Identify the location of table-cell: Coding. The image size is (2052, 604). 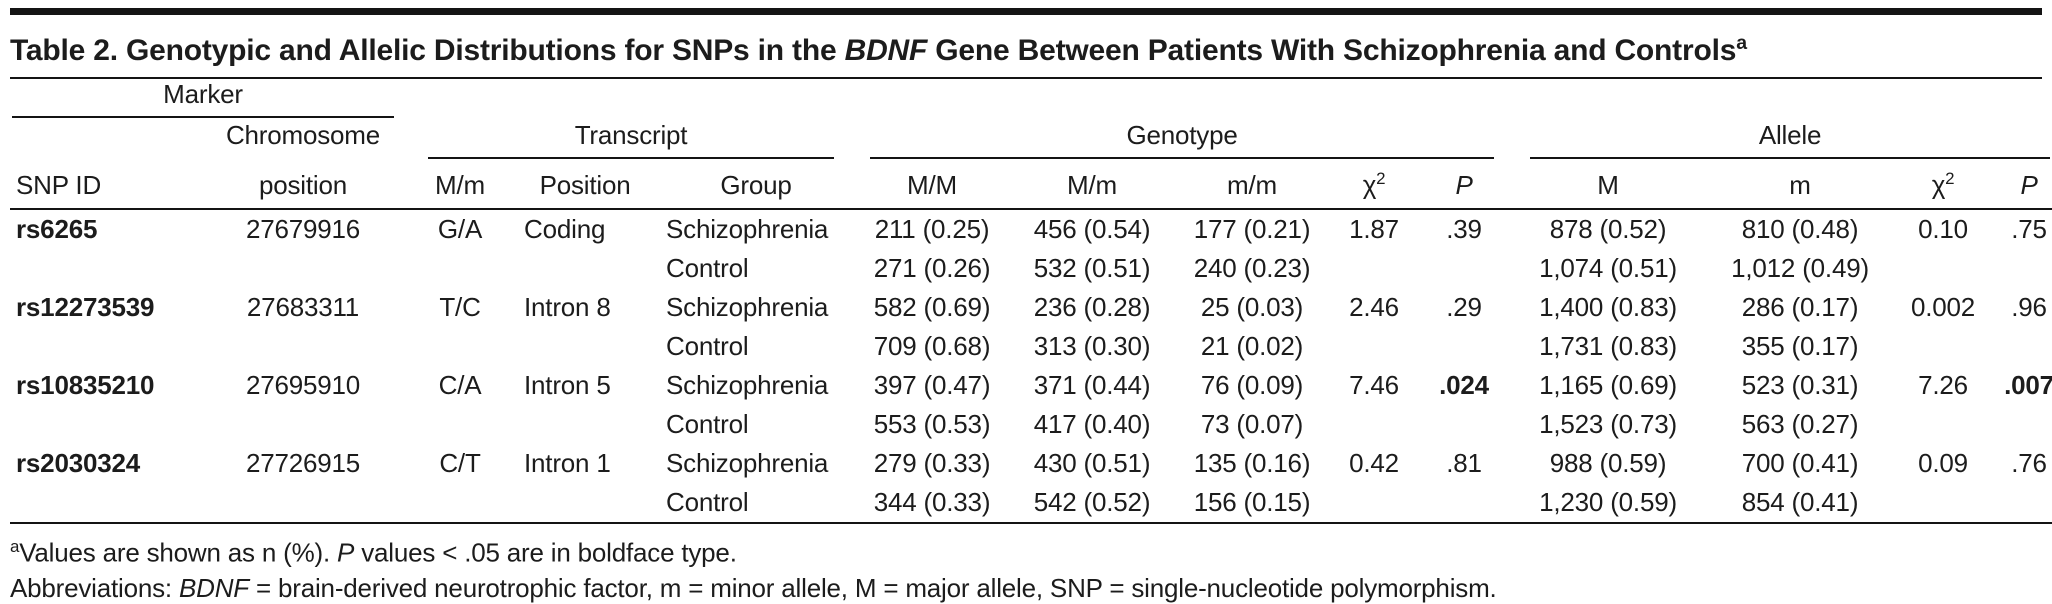
(565, 228).